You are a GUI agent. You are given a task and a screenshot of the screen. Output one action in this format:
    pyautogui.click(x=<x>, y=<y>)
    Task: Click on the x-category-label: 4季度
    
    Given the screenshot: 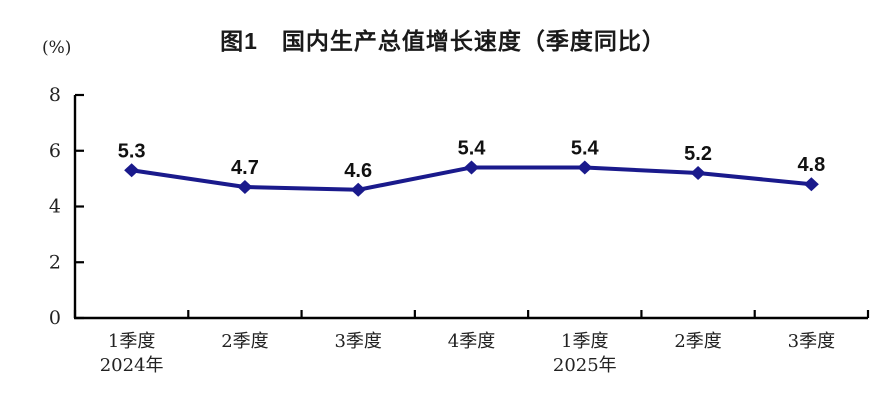 What is the action you would take?
    pyautogui.click(x=471, y=341)
    